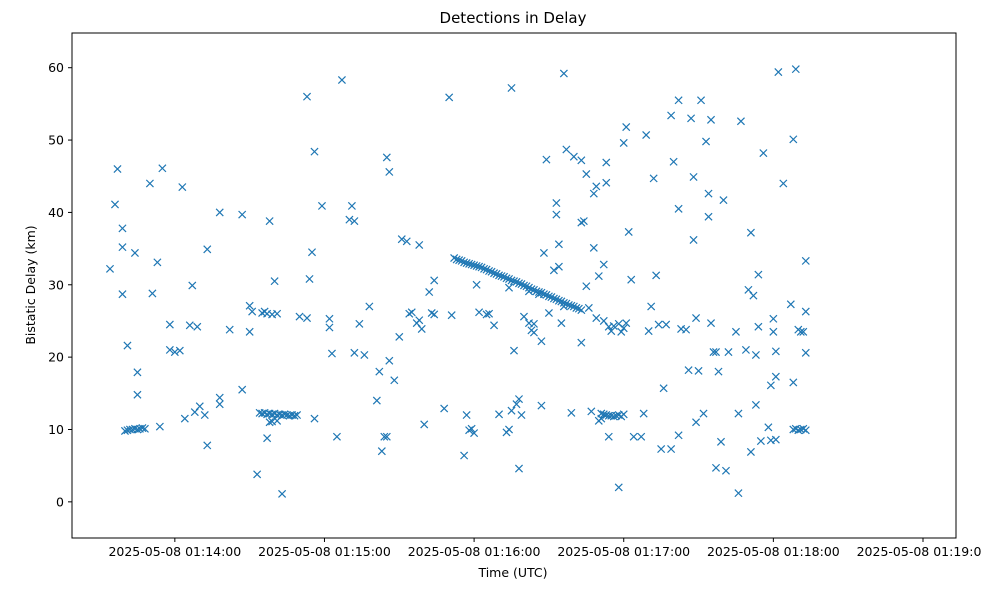 The width and height of the screenshot is (981, 590). What do you see at coordinates (56, 284) in the screenshot?
I see `y-tick-label: 30` at bounding box center [56, 284].